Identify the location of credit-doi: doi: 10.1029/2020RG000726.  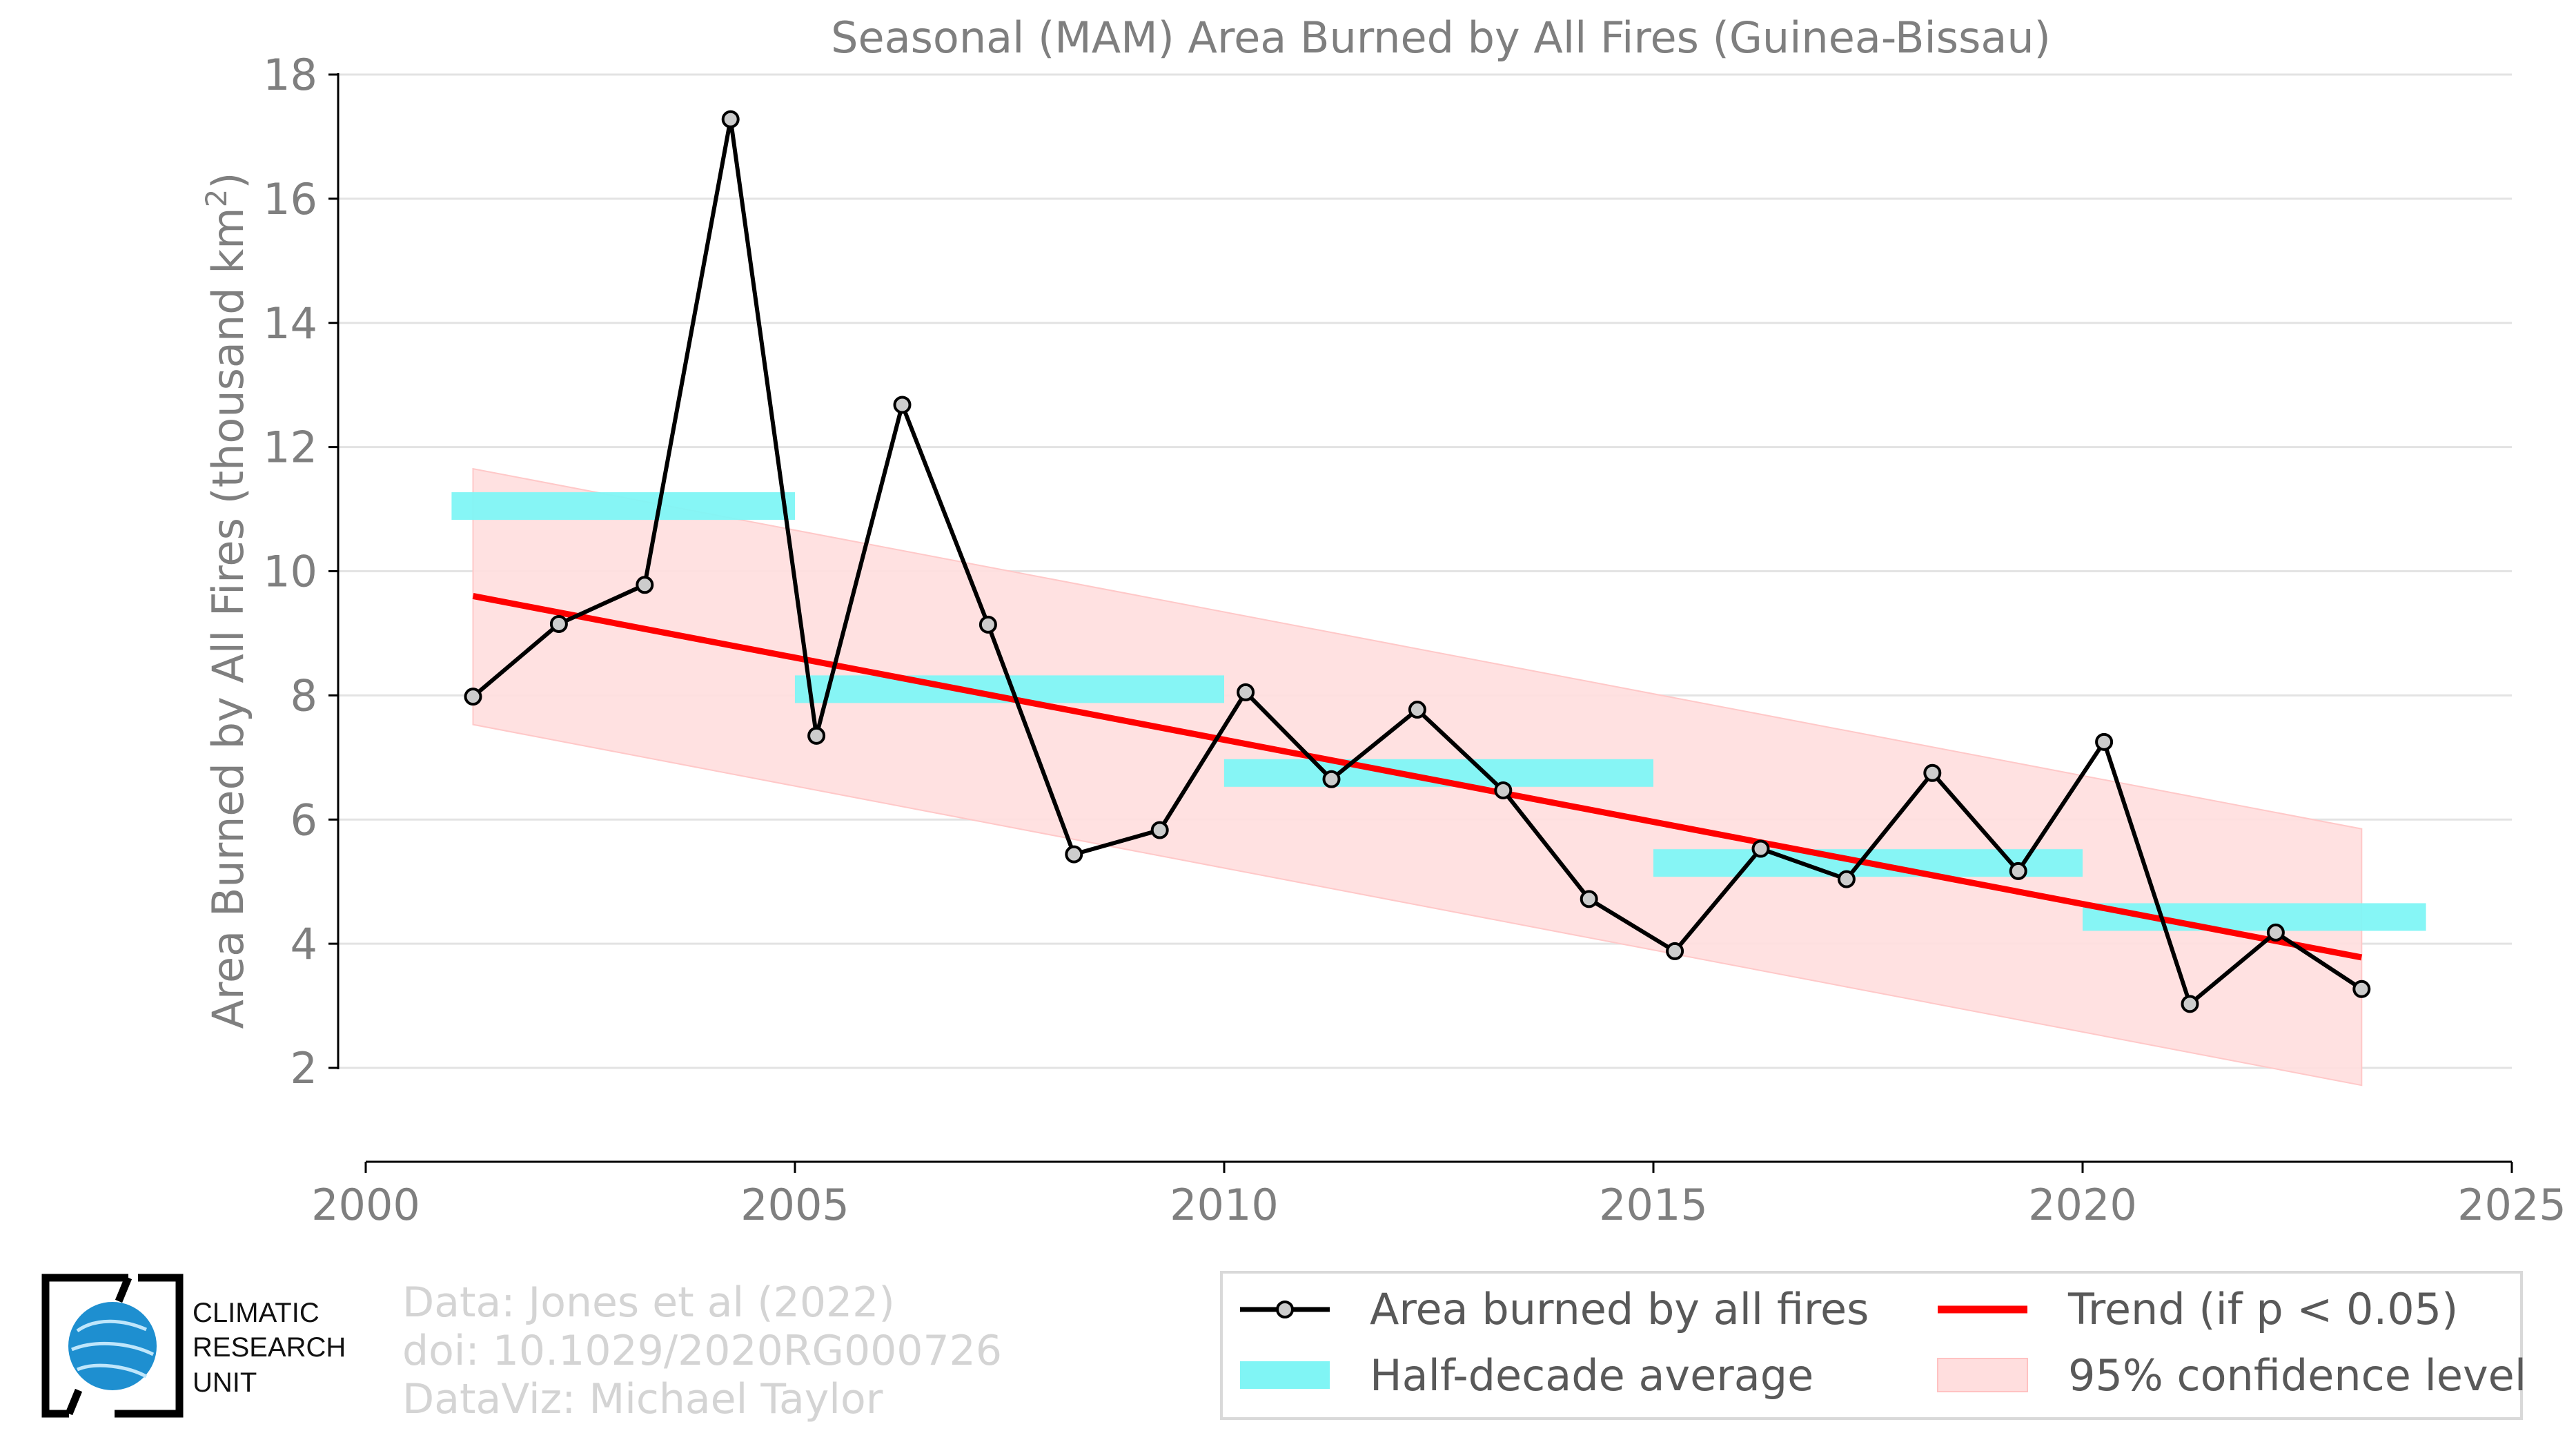
(702, 1351).